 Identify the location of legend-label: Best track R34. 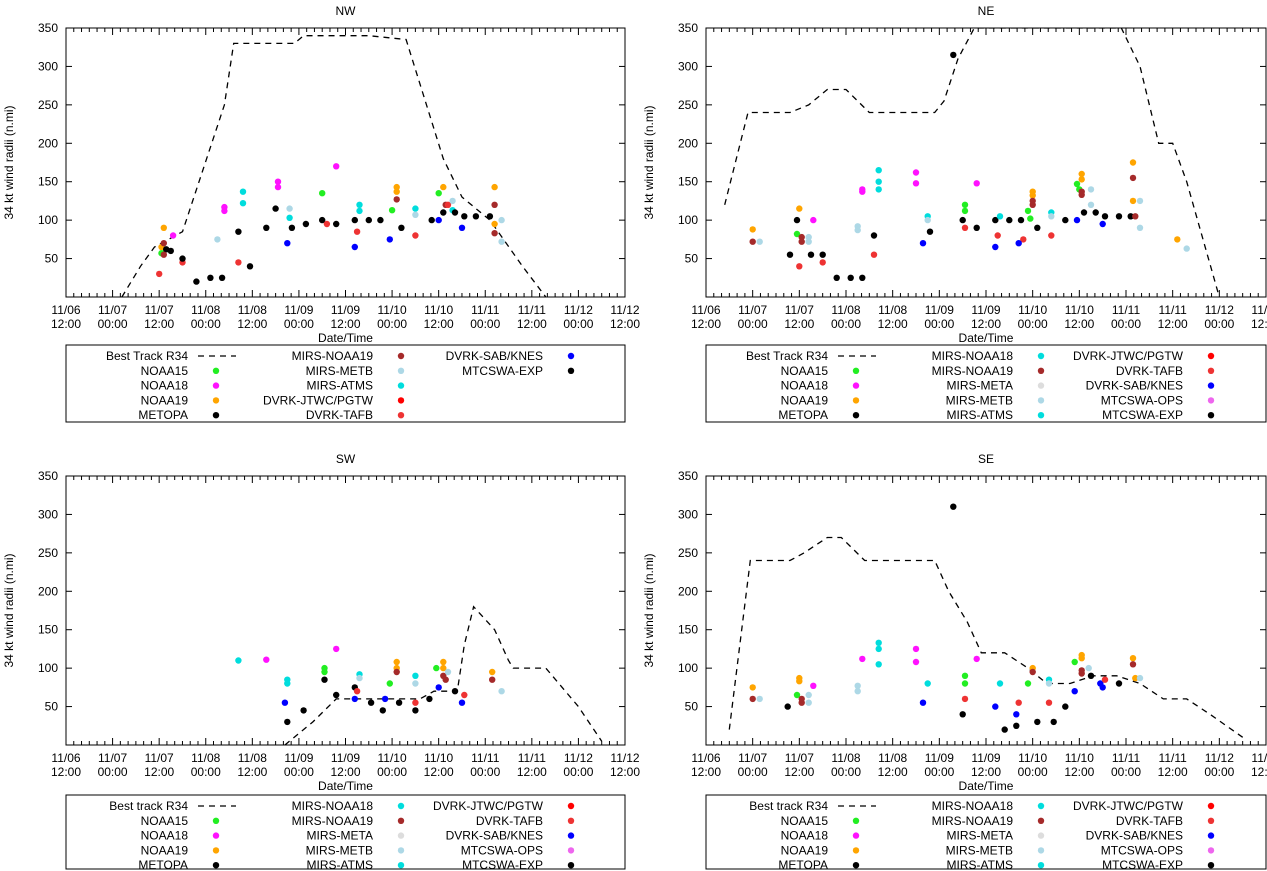
(148, 806).